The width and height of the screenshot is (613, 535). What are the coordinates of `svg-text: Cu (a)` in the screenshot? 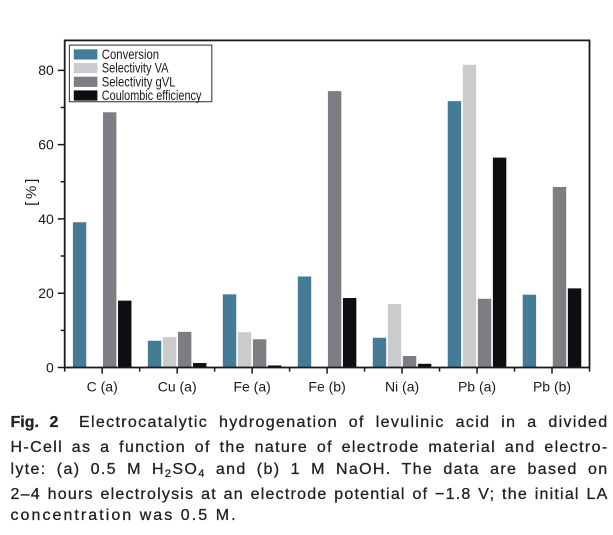 It's located at (177, 387).